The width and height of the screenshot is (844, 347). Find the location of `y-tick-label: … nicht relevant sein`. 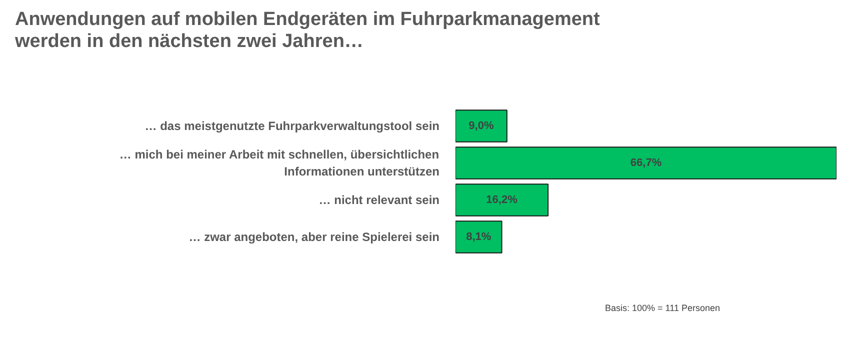

y-tick-label: … nicht relevant sein is located at coordinates (379, 200).